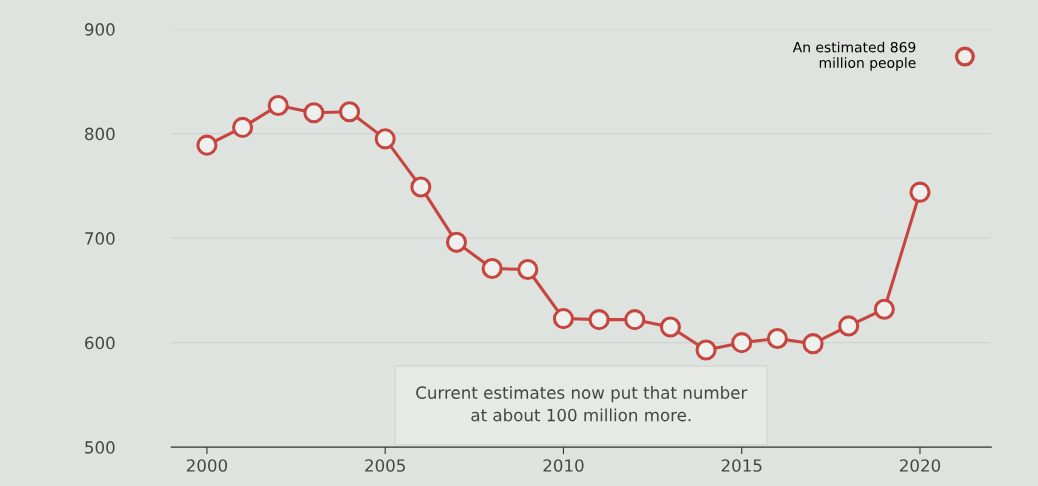 The height and width of the screenshot is (486, 1038). Describe the element at coordinates (582, 404) in the screenshot. I see `annotation: Current estimates now put that number at about 100 million more.` at that location.